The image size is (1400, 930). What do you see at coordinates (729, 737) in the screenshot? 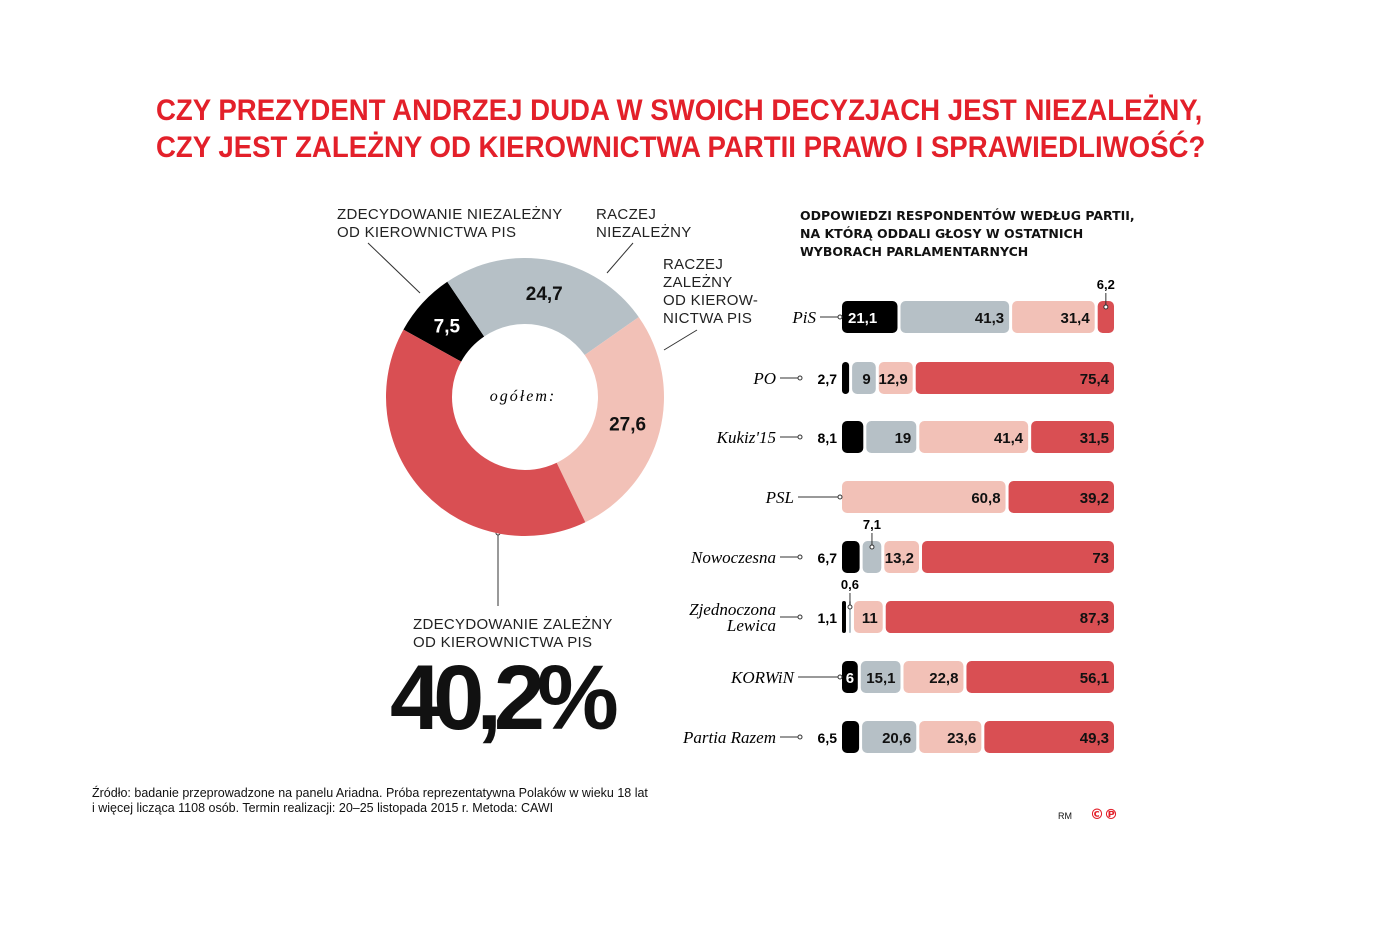
I see `party-label: Partia Razem` at bounding box center [729, 737].